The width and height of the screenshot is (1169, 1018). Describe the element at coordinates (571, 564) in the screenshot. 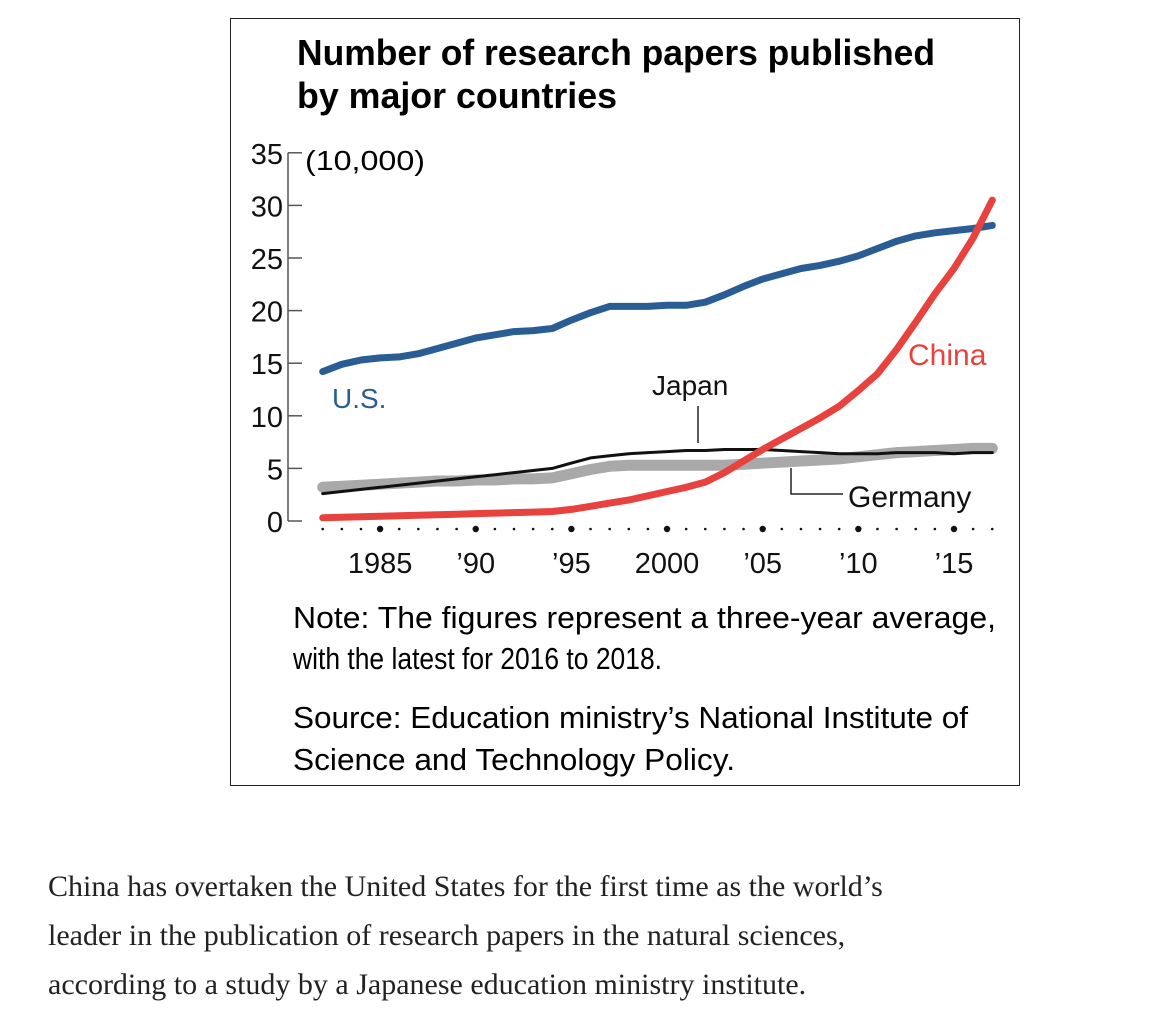

I see `x-tick-label: ’95` at that location.